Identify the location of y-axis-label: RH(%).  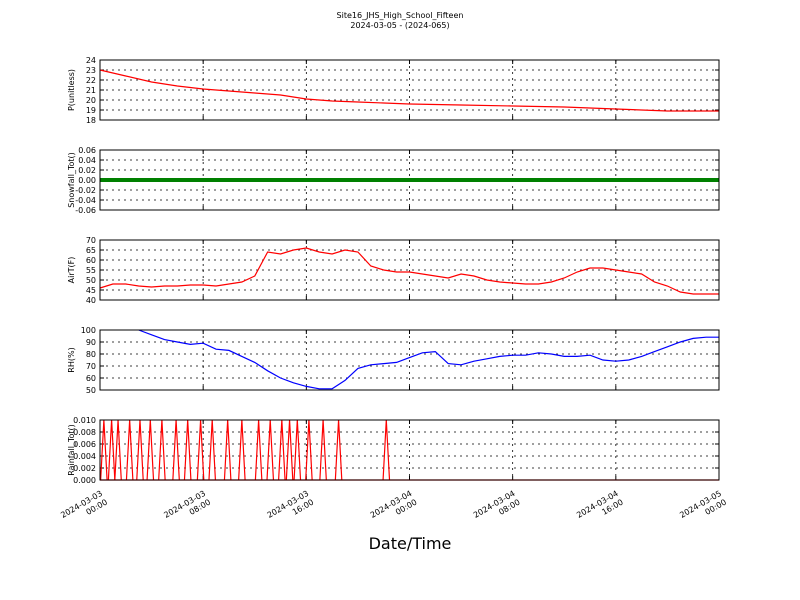
(71, 359).